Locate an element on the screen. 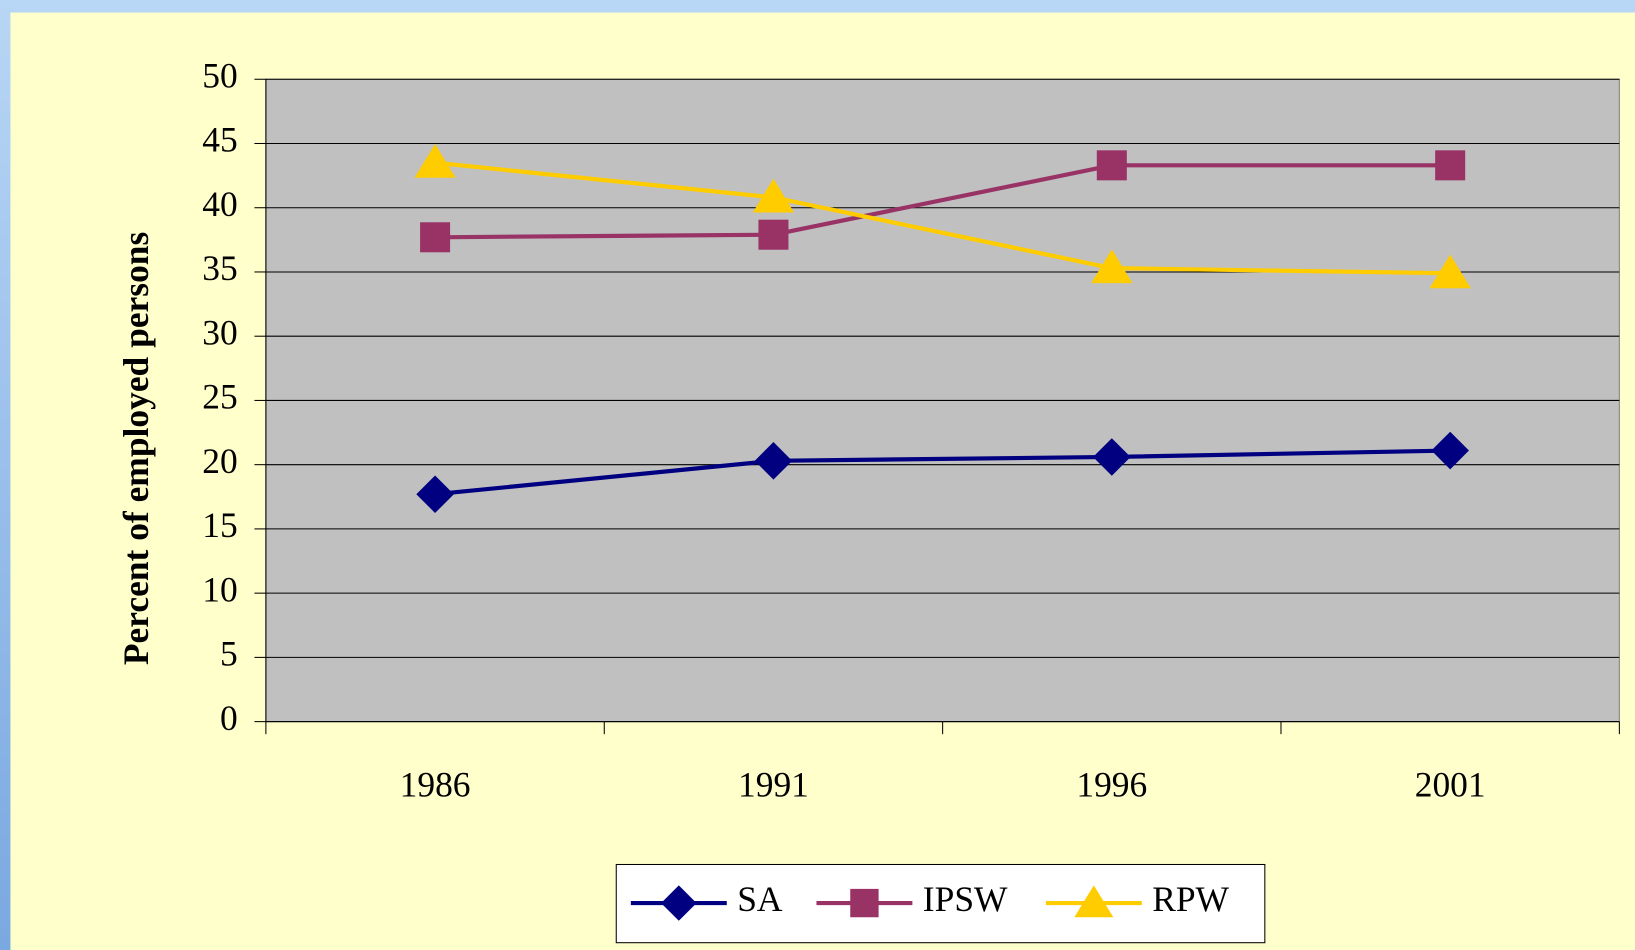  y-tick-label: 40 is located at coordinates (219, 204).